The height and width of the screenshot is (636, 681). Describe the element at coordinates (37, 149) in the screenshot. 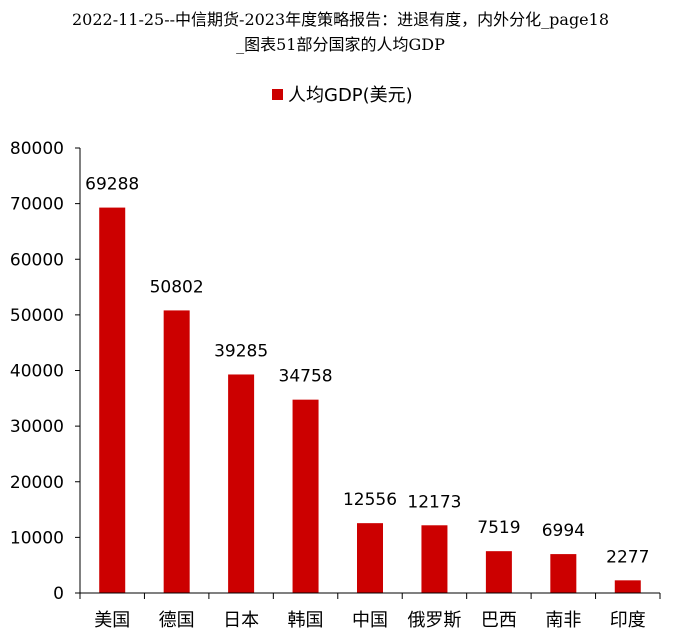

I see `y-tick-label: 80000` at that location.